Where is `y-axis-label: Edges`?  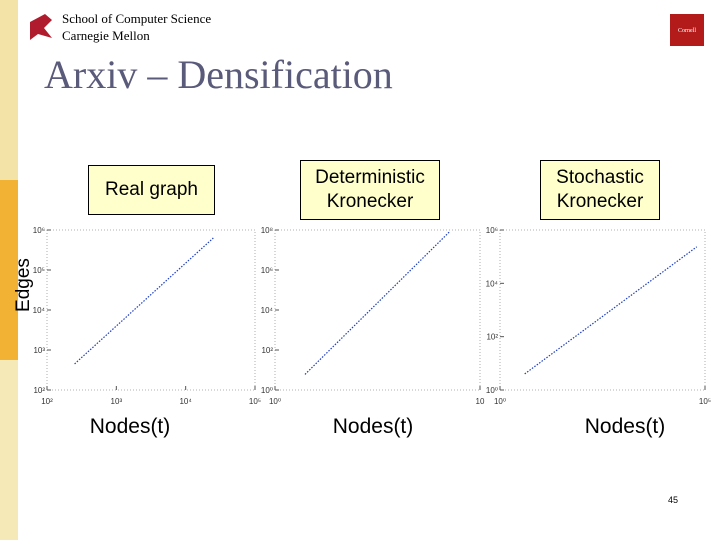 y-axis-label: Edges is located at coordinates (23, 285).